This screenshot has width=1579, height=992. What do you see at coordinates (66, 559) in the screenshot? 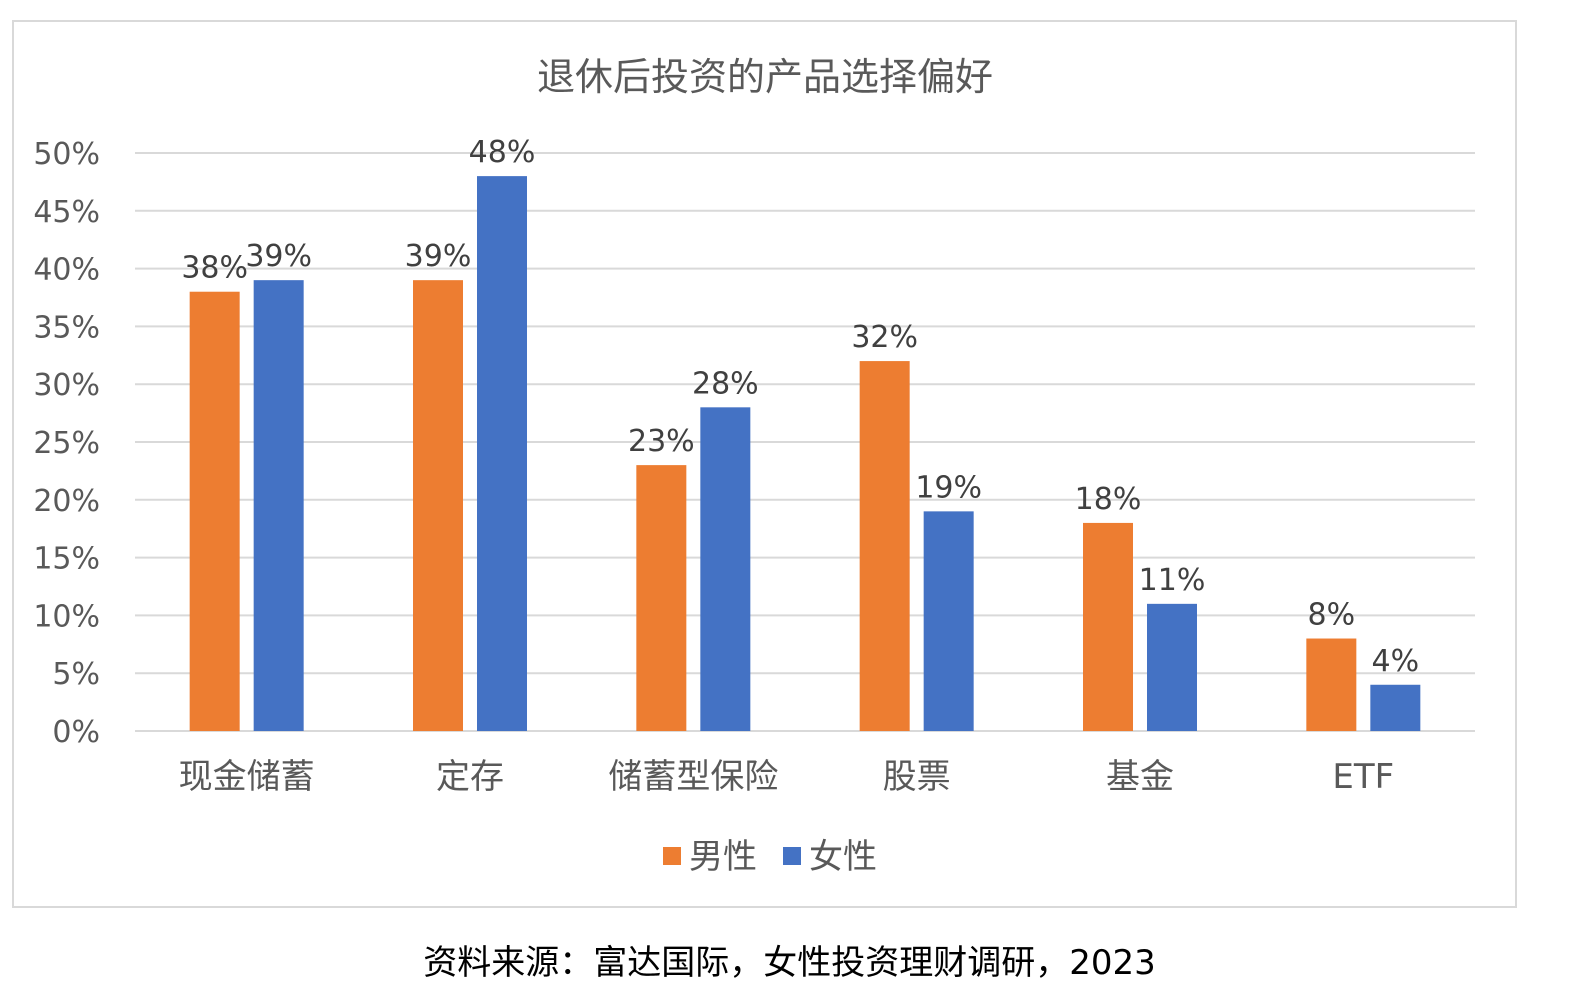
I see `y-tick-label: 15%` at bounding box center [66, 559].